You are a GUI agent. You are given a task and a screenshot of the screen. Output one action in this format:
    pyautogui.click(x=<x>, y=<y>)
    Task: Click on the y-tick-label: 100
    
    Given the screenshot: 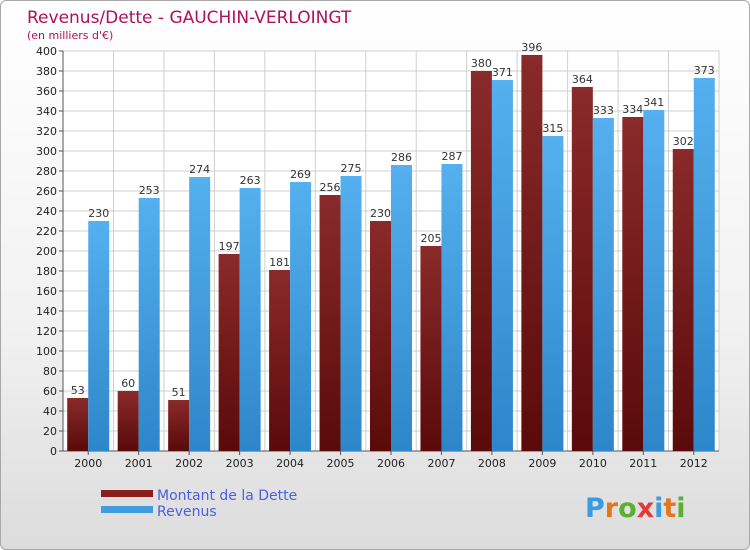 What is the action you would take?
    pyautogui.click(x=46, y=351)
    